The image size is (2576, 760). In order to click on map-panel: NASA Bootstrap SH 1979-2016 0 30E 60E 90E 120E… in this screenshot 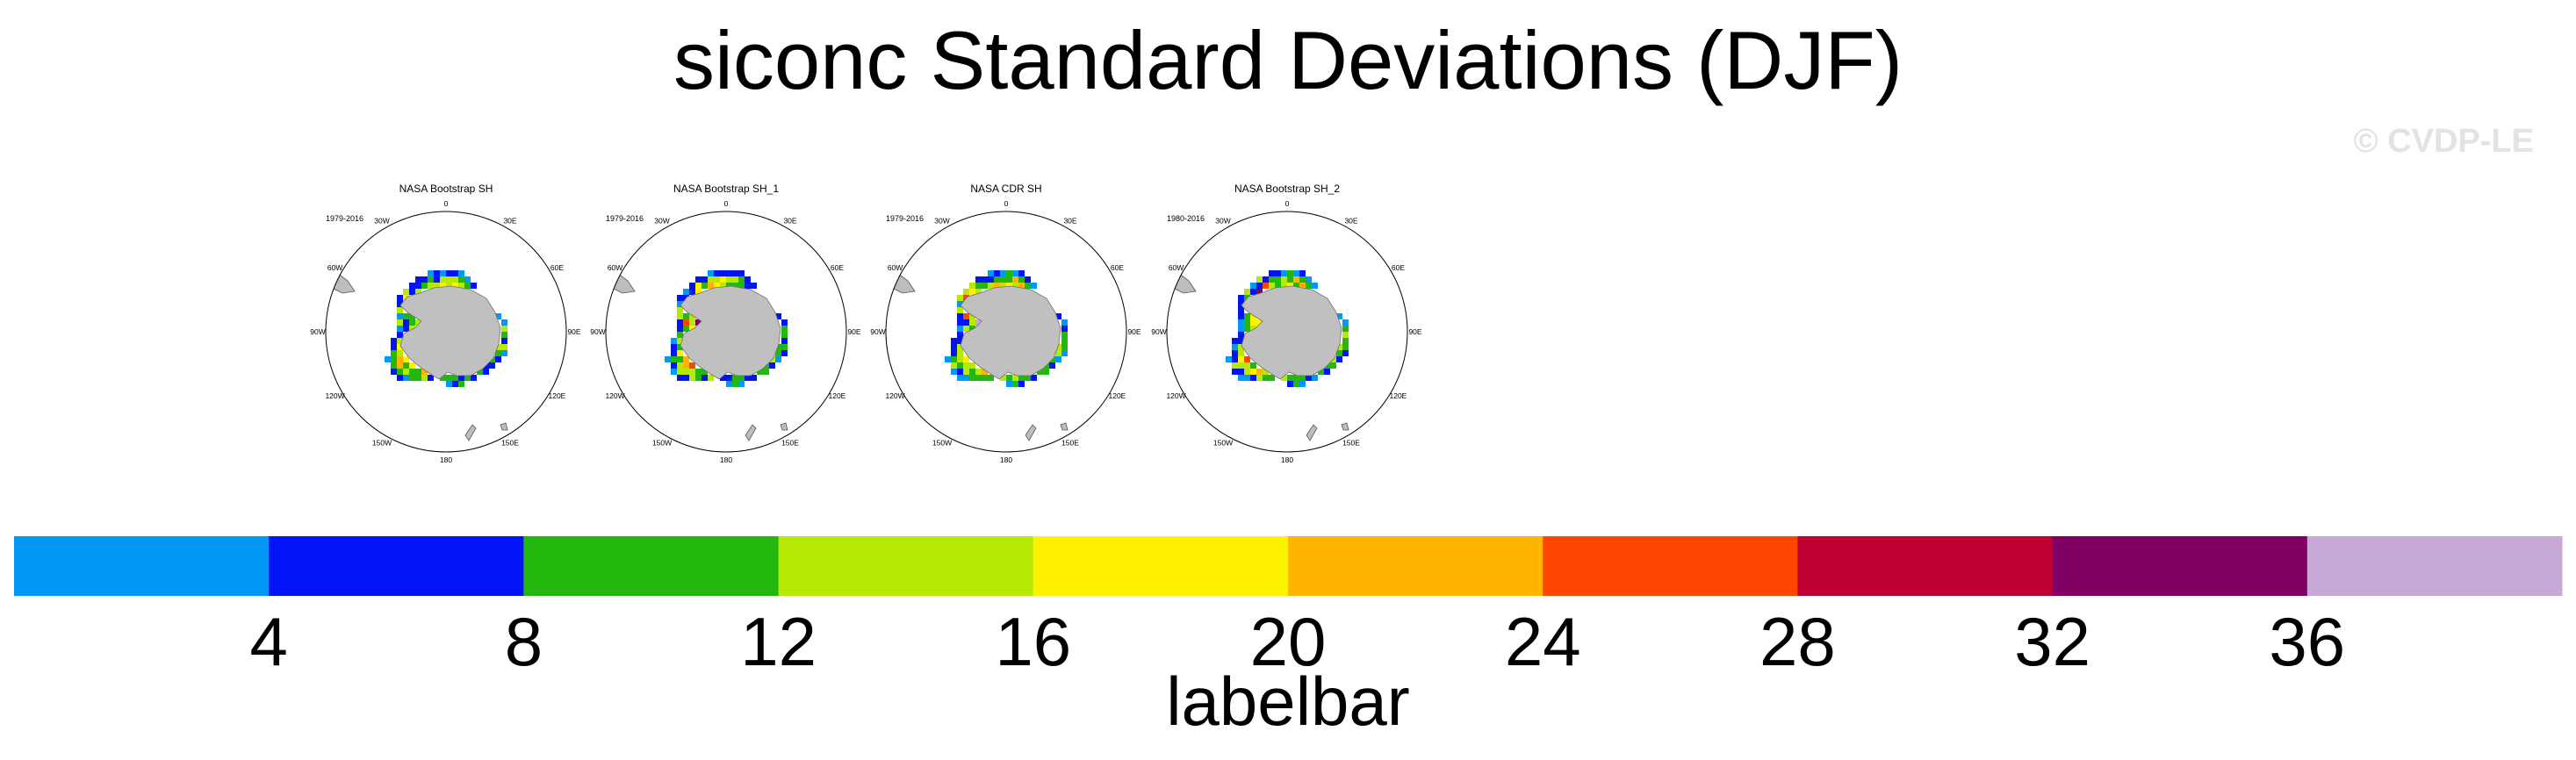, I will do `click(445, 323)`.